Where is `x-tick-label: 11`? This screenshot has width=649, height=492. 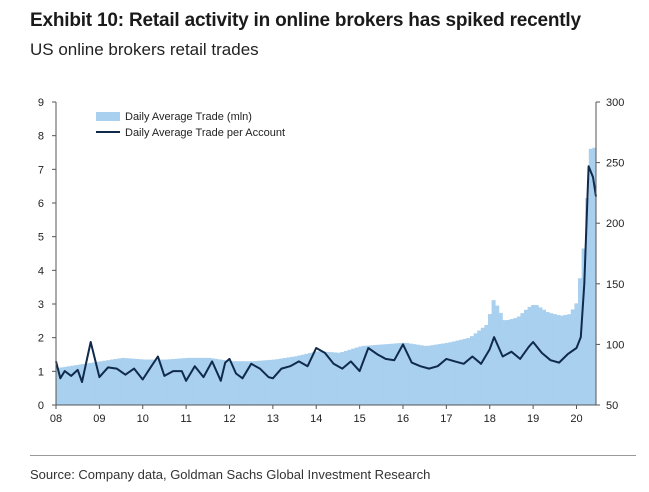 x-tick-label: 11 is located at coordinates (185, 419).